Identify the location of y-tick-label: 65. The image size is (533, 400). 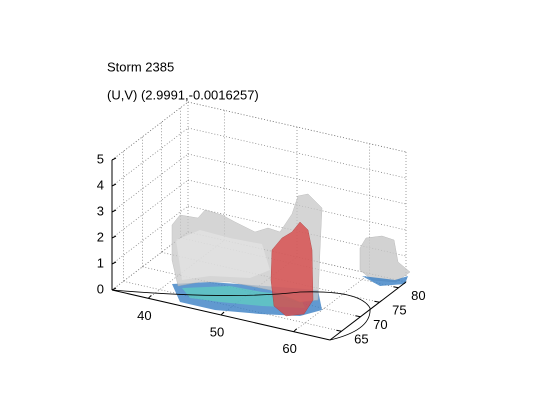
(361, 339).